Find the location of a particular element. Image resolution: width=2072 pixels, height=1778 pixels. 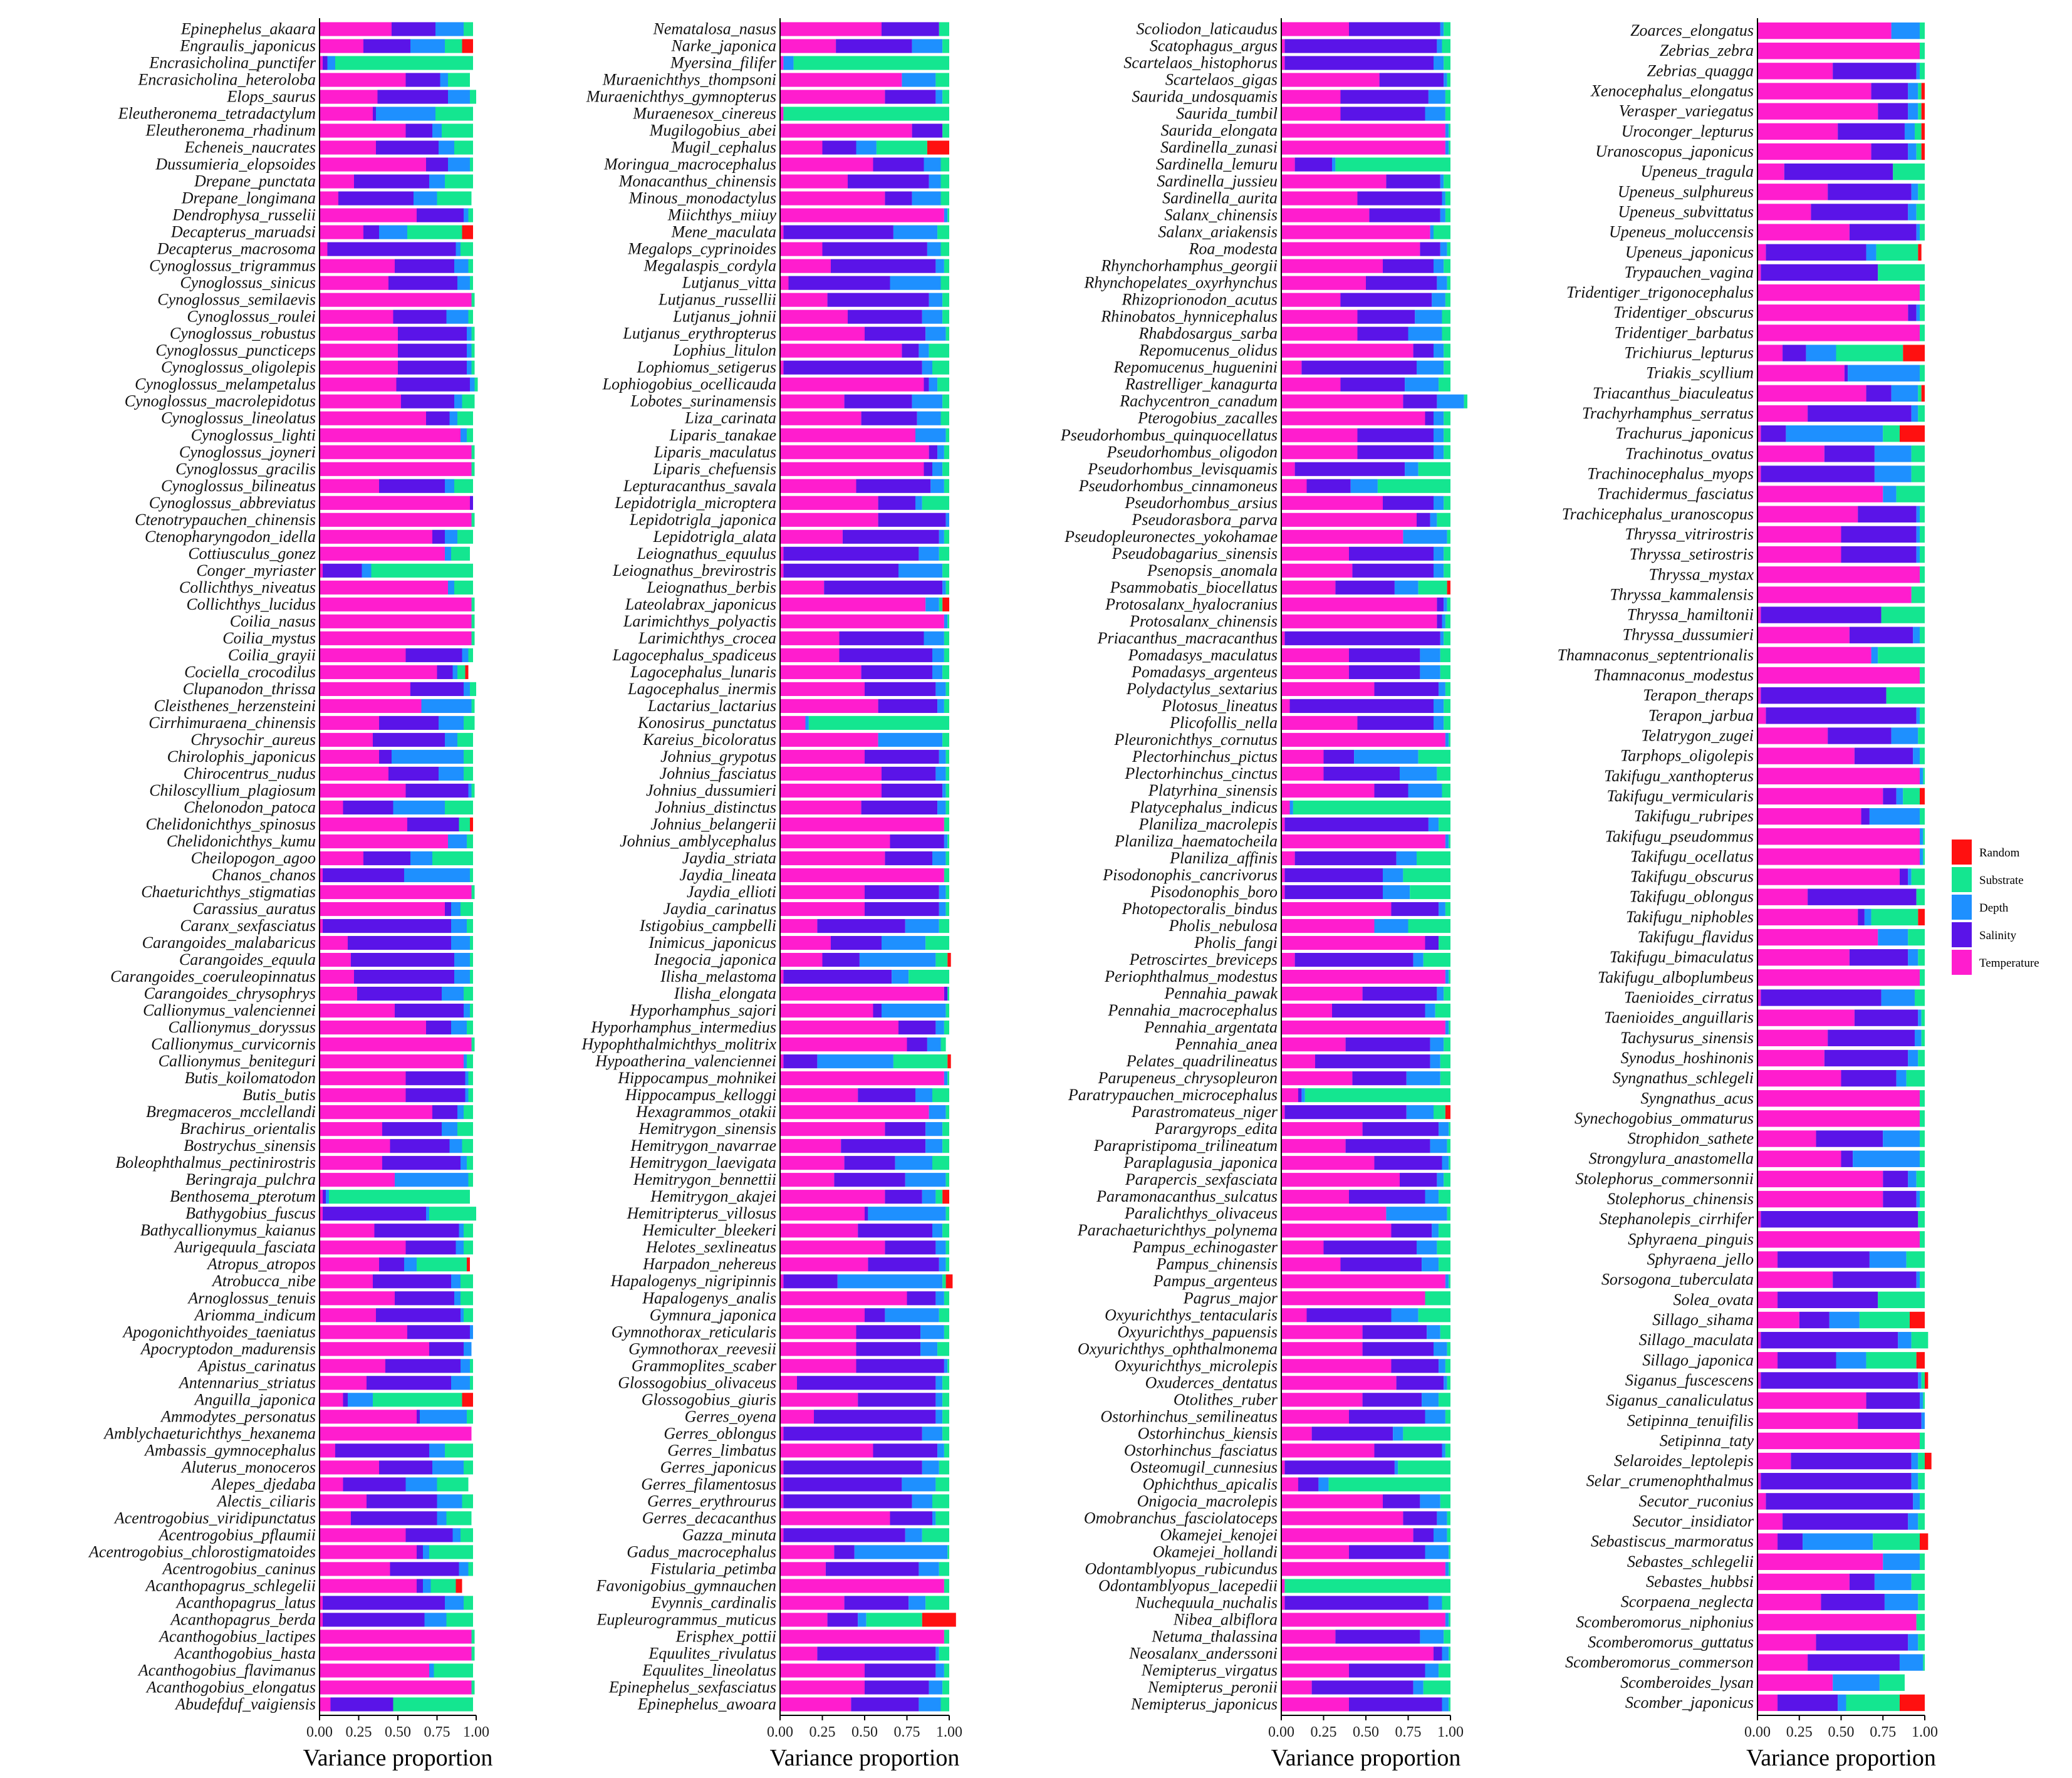

species-label: Cociella_crocodilus is located at coordinates (250, 672).